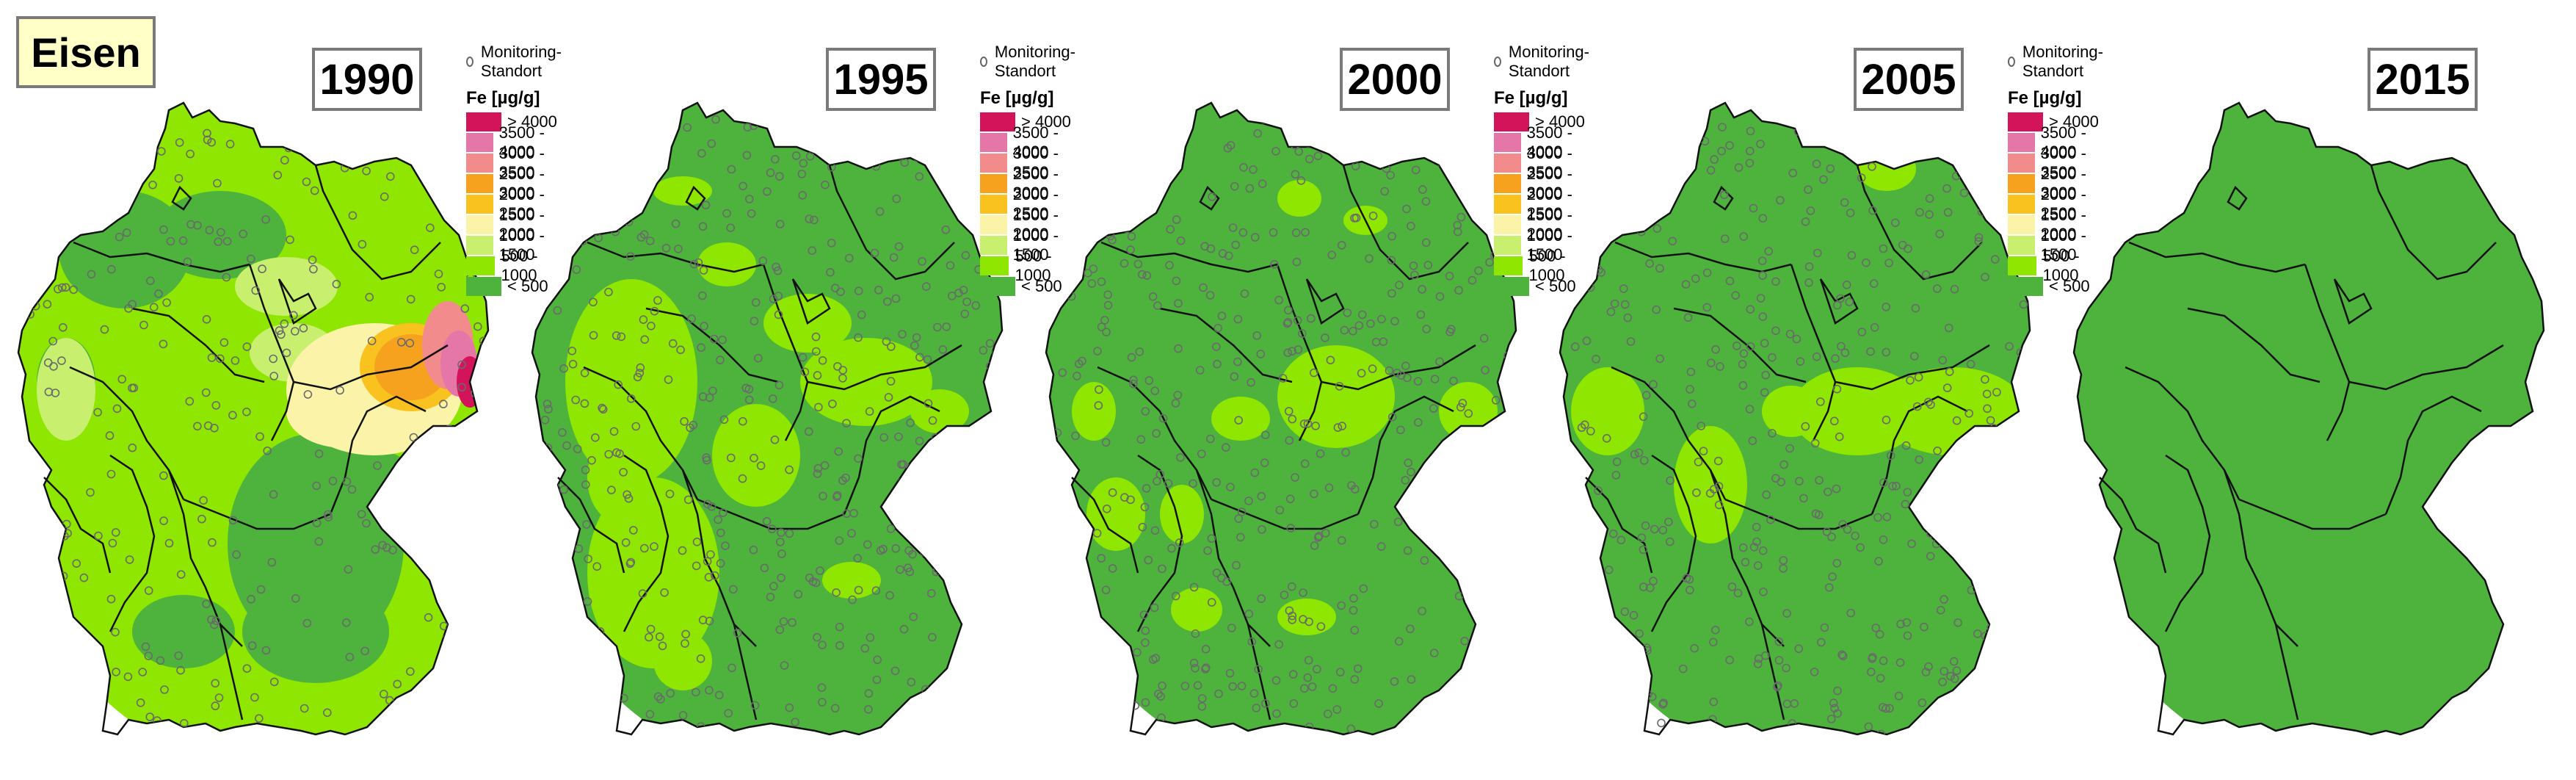 The image size is (2576, 780). I want to click on legend-label: 2000 - 2500, so click(2063, 204).